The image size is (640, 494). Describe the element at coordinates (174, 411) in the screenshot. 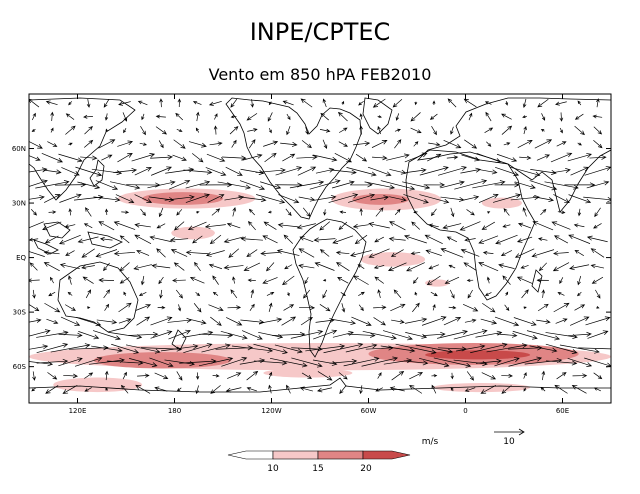

I see `lon-tick-label: 180` at that location.